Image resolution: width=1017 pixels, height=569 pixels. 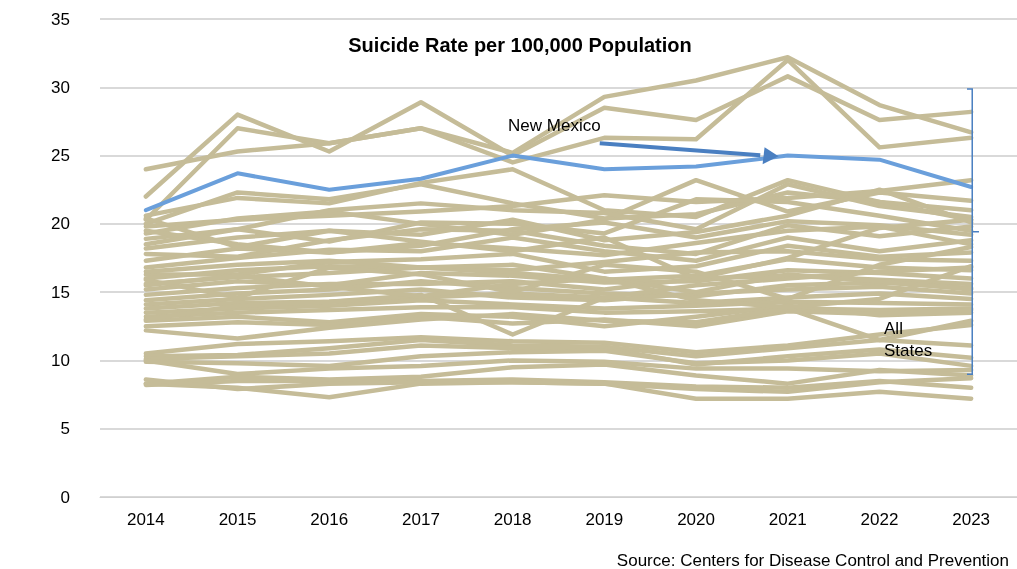 What do you see at coordinates (512, 519) in the screenshot?
I see `x-tick-label: 2018` at bounding box center [512, 519].